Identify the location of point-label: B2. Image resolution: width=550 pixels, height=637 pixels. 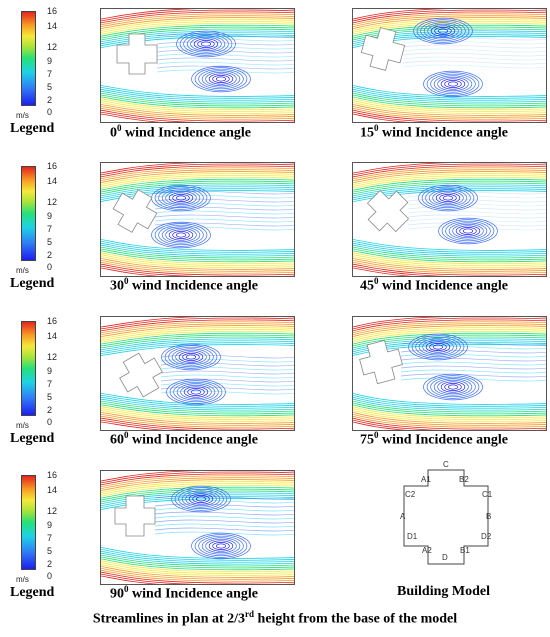
(464, 479).